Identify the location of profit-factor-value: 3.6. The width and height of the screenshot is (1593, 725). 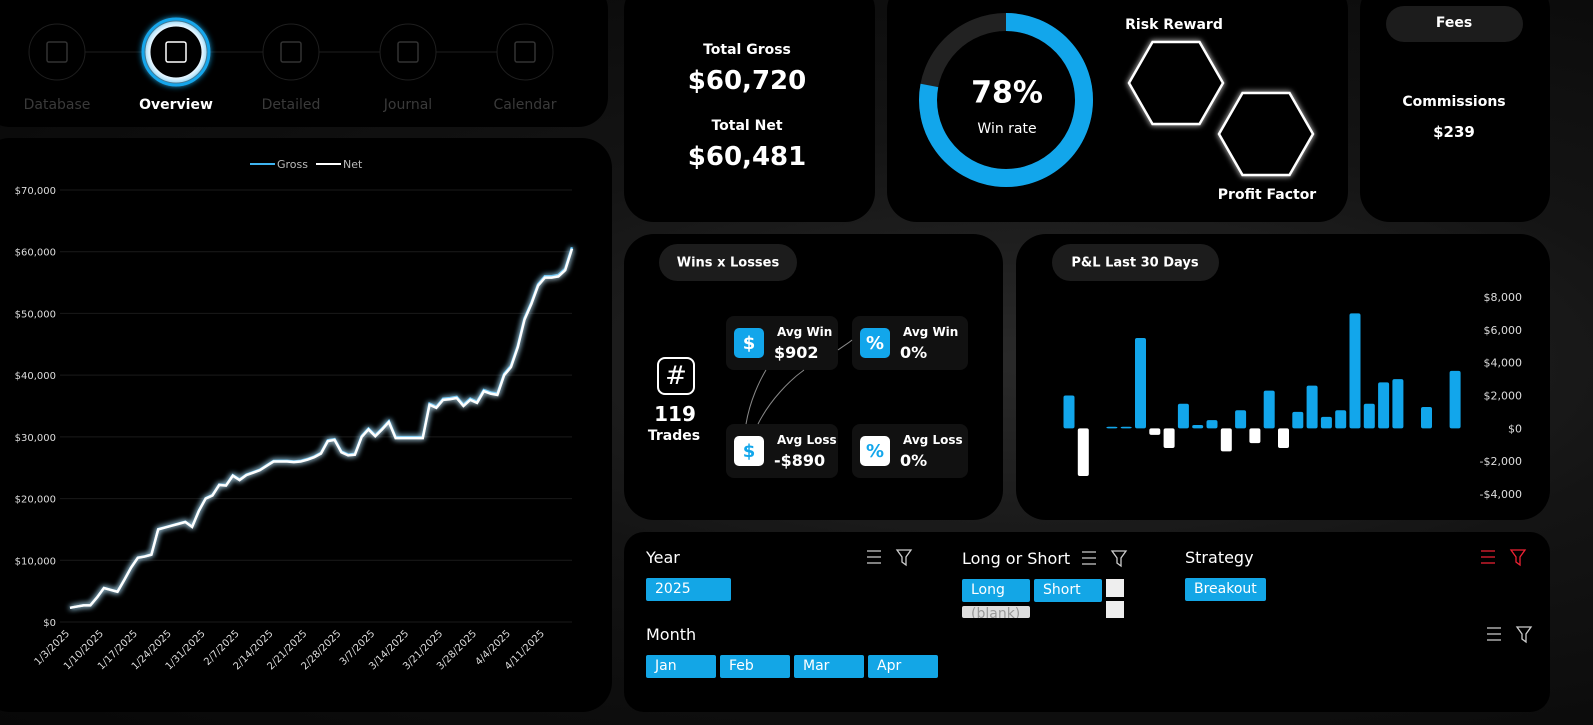
(1266, 135).